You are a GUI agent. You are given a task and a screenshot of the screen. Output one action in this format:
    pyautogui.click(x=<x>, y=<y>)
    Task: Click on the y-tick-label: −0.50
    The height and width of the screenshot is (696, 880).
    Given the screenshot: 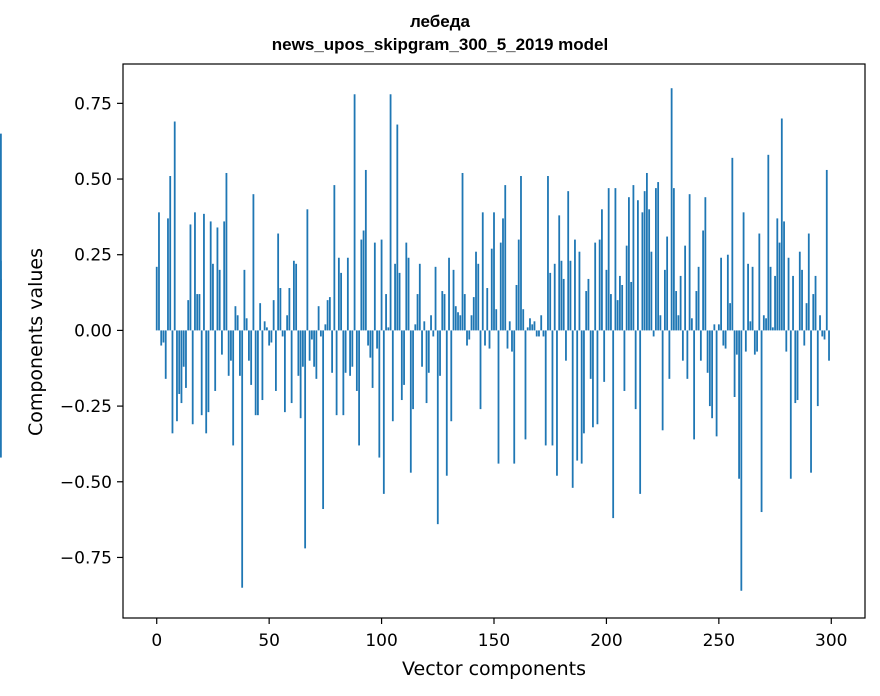 What is the action you would take?
    pyautogui.click(x=86, y=483)
    